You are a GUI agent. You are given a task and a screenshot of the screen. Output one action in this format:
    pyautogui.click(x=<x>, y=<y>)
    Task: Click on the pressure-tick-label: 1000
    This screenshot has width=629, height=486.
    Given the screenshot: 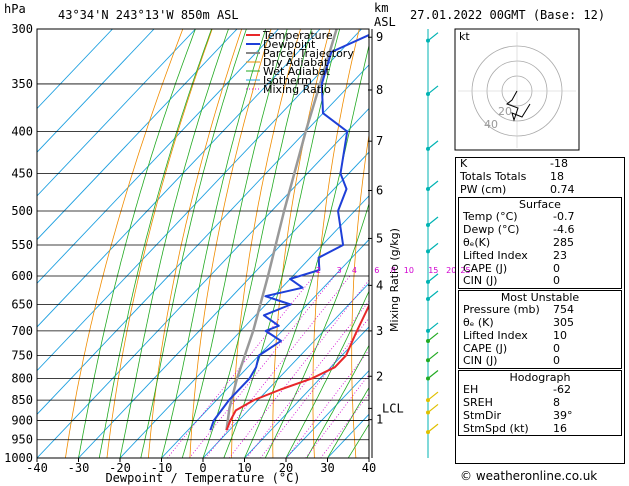 What is the action you would take?
    pyautogui.click(x=18, y=458)
    